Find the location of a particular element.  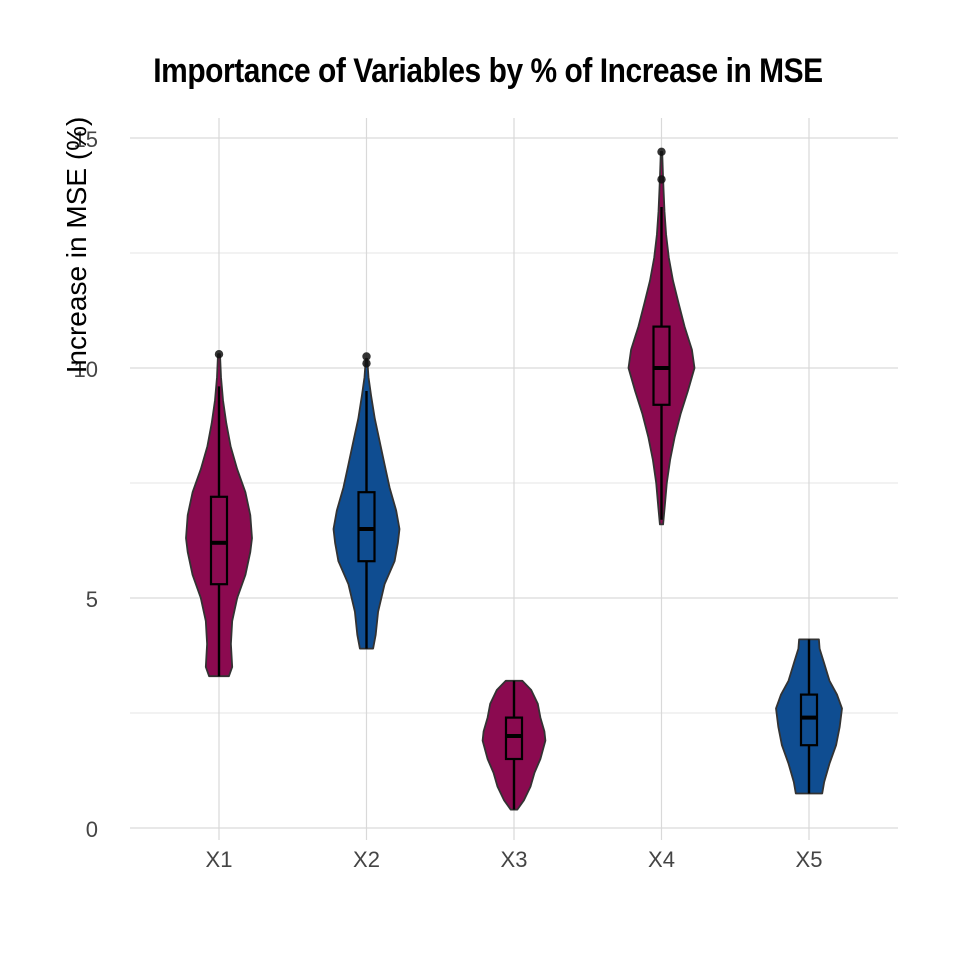

x-tick-label: X2 is located at coordinates (366, 859).